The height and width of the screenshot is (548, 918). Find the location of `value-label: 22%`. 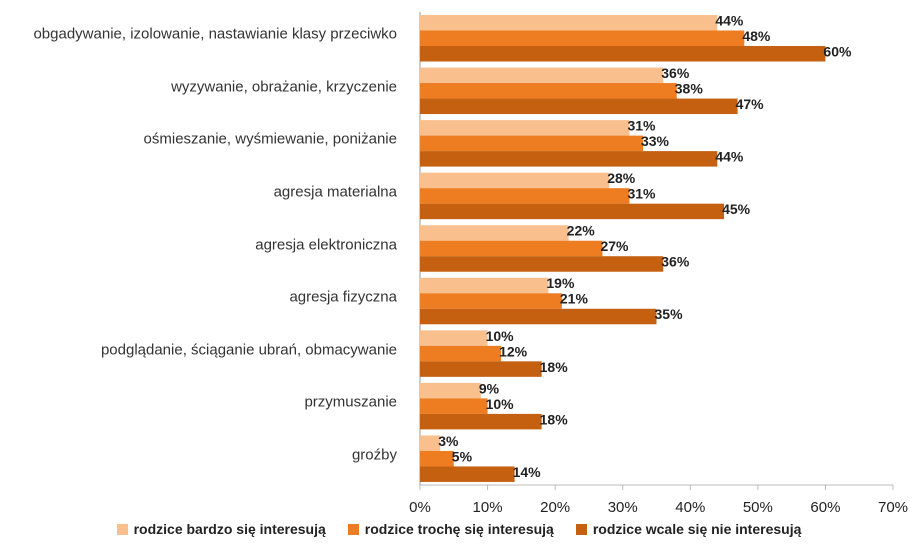

value-label: 22% is located at coordinates (581, 231).